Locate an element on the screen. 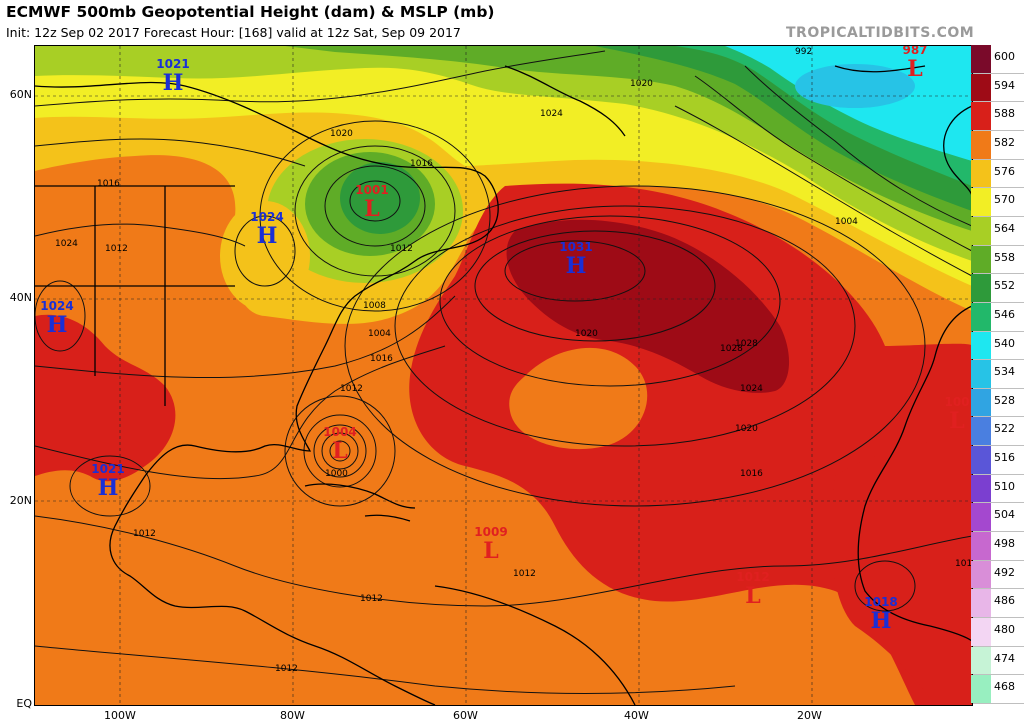 The image size is (1024, 724). legend-label: 534 is located at coordinates (1004, 372).